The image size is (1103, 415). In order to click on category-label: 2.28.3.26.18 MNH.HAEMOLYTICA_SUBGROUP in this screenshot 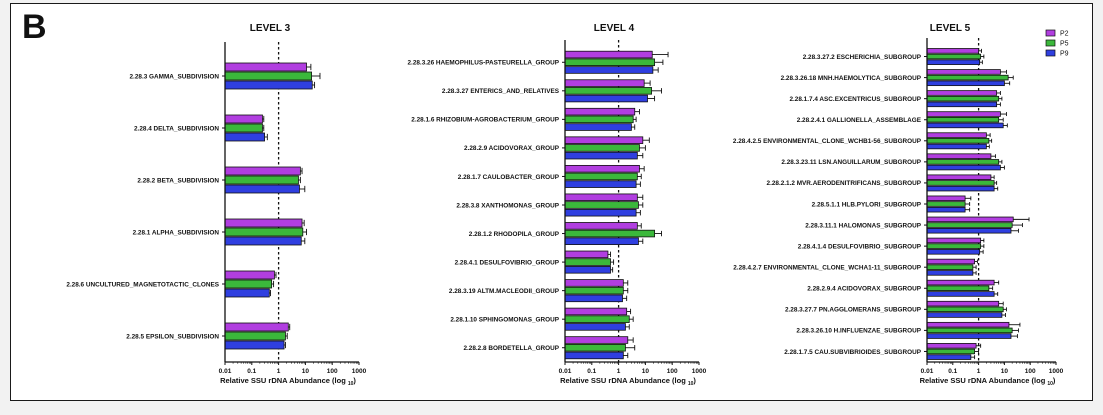, I will do `click(851, 78)`.